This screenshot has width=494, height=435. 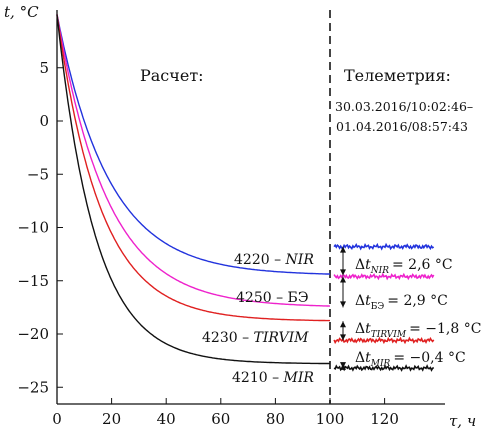 What do you see at coordinates (380, 364) in the screenshot?
I see `delta-sub: MIR` at bounding box center [380, 364].